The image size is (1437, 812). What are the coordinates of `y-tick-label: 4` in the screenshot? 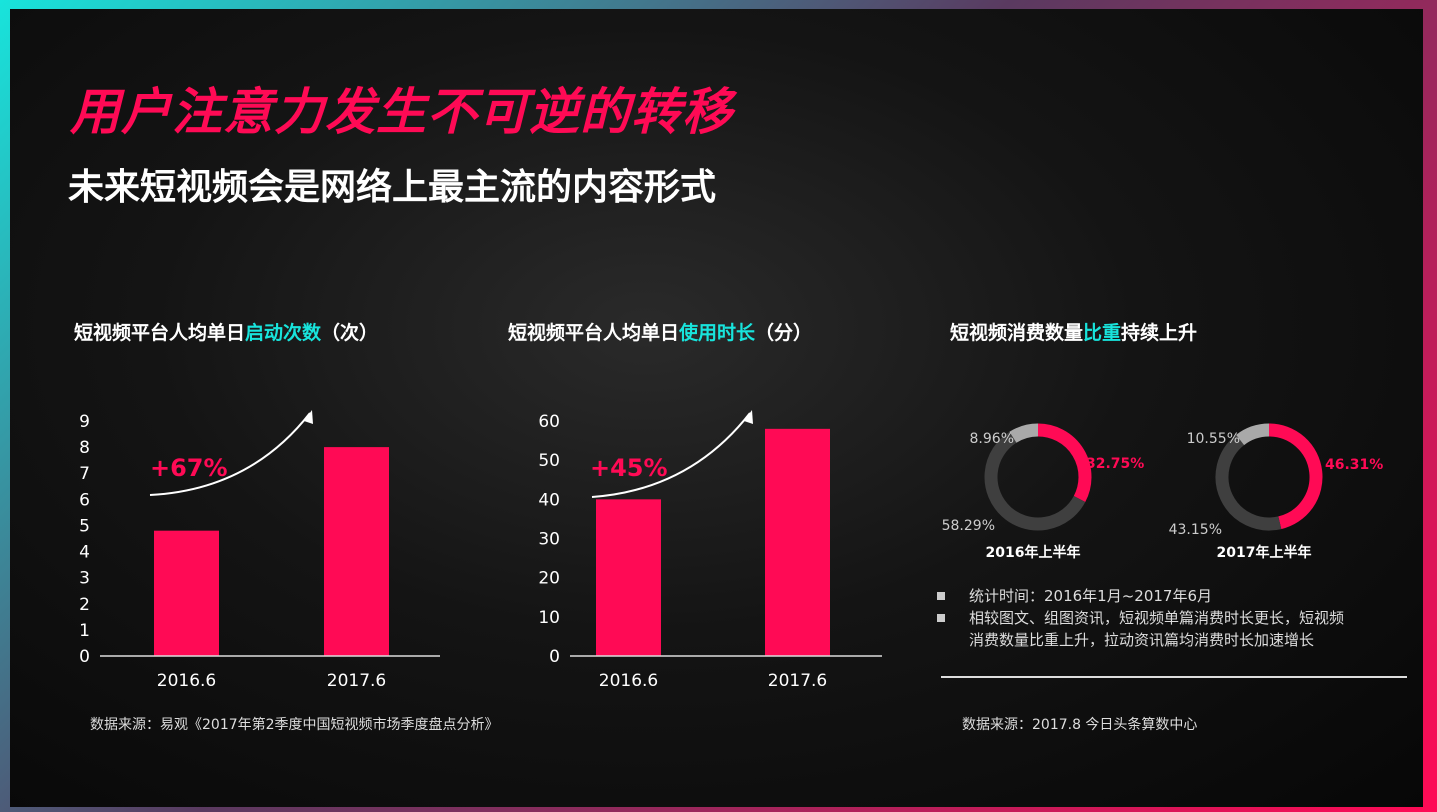 It's located at (84, 553).